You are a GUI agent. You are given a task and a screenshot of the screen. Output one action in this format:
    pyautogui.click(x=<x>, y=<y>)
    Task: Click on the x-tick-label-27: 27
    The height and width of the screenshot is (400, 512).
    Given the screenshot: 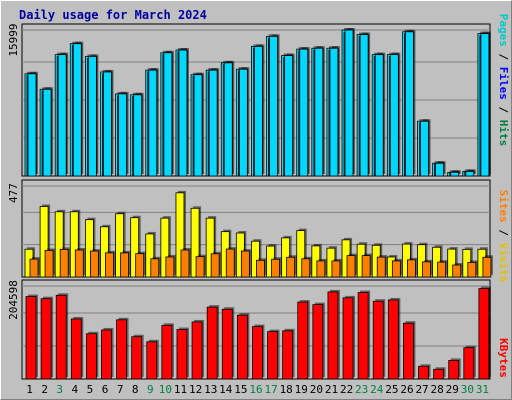 What is the action you would take?
    pyautogui.click(x=421, y=389)
    